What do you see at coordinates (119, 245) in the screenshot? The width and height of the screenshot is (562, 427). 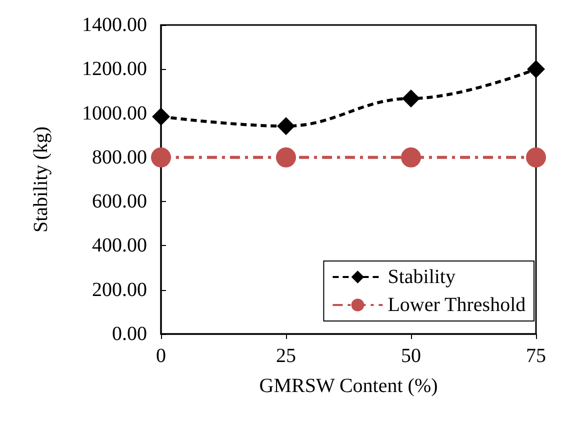 I see `y-tick-label: 400.00` at bounding box center [119, 245].